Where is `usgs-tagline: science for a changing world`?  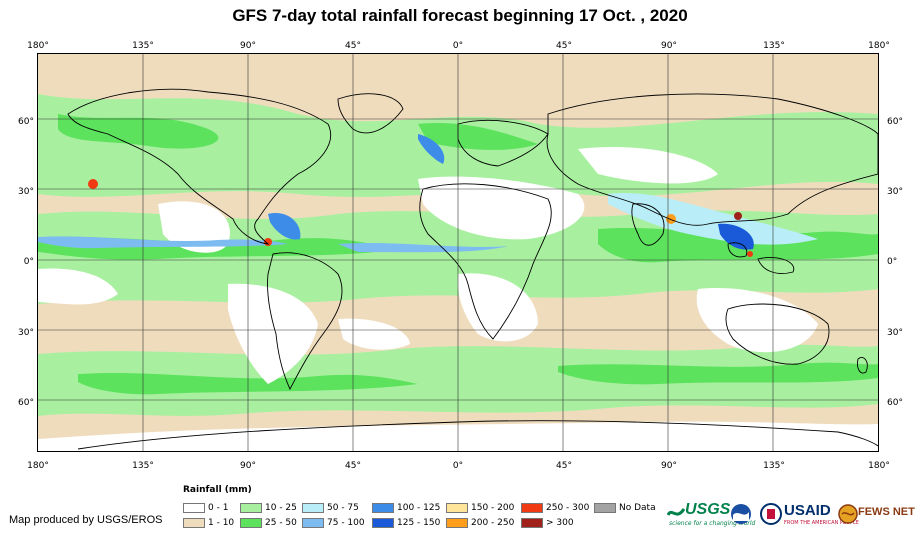 usgs-tagline: science for a changing world is located at coordinates (712, 523).